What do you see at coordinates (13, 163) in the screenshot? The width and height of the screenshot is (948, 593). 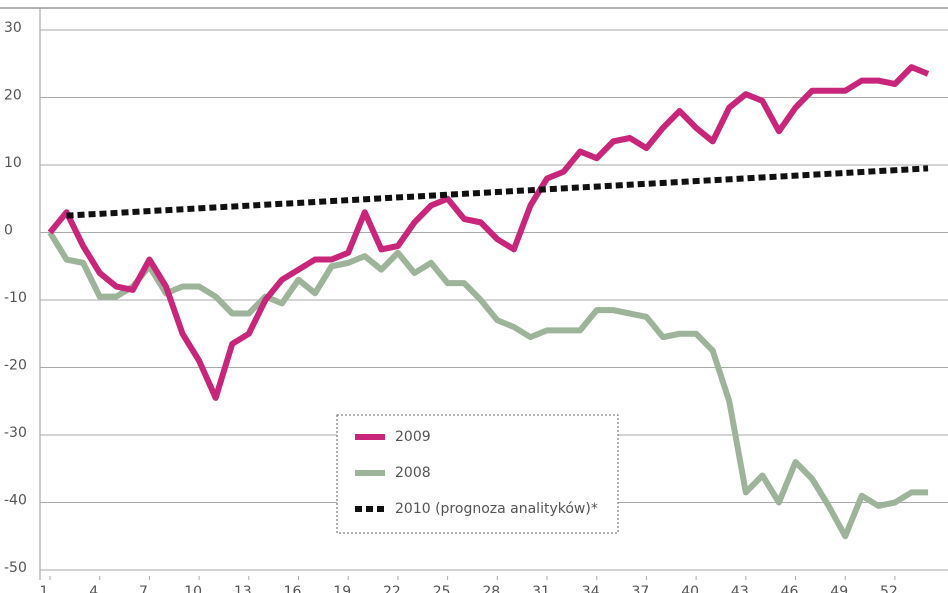 I see `y-tick-label: 10` at bounding box center [13, 163].